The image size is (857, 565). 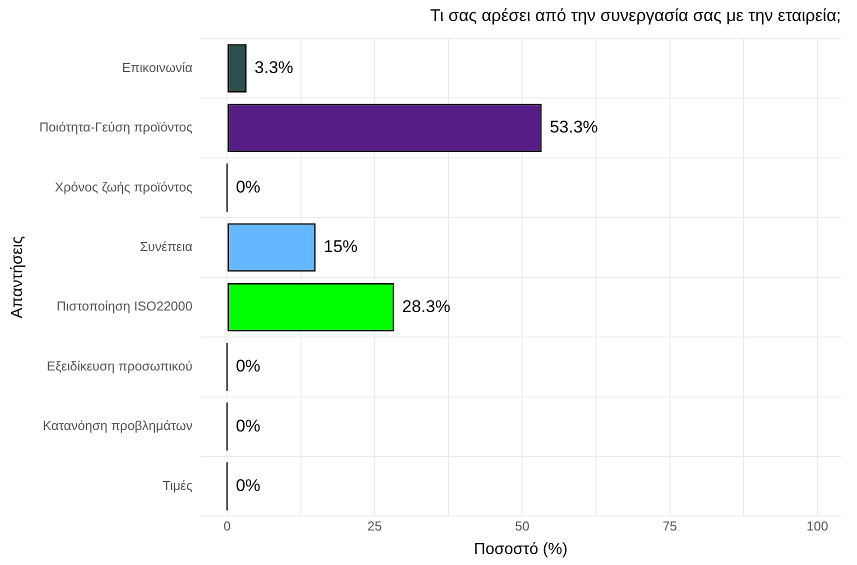 I want to click on x-tick-label: 0, so click(x=227, y=526).